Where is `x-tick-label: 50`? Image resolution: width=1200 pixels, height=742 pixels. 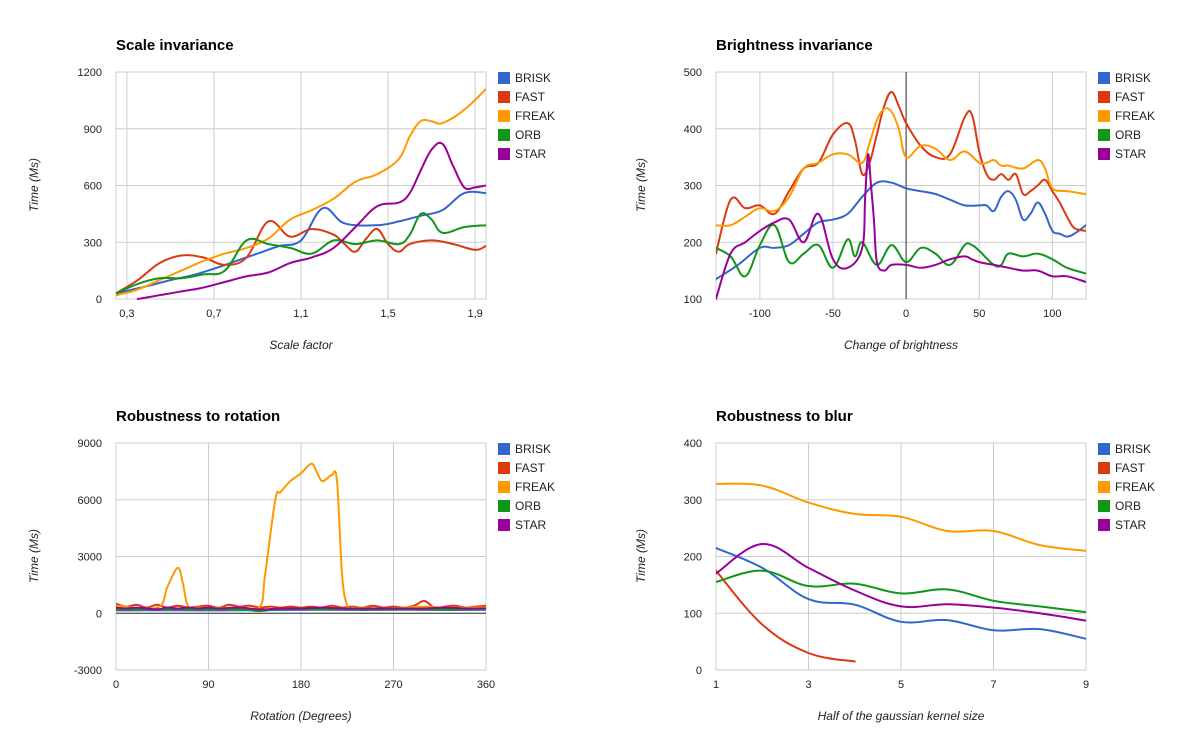 x-tick-label: 50 is located at coordinates (979, 314).